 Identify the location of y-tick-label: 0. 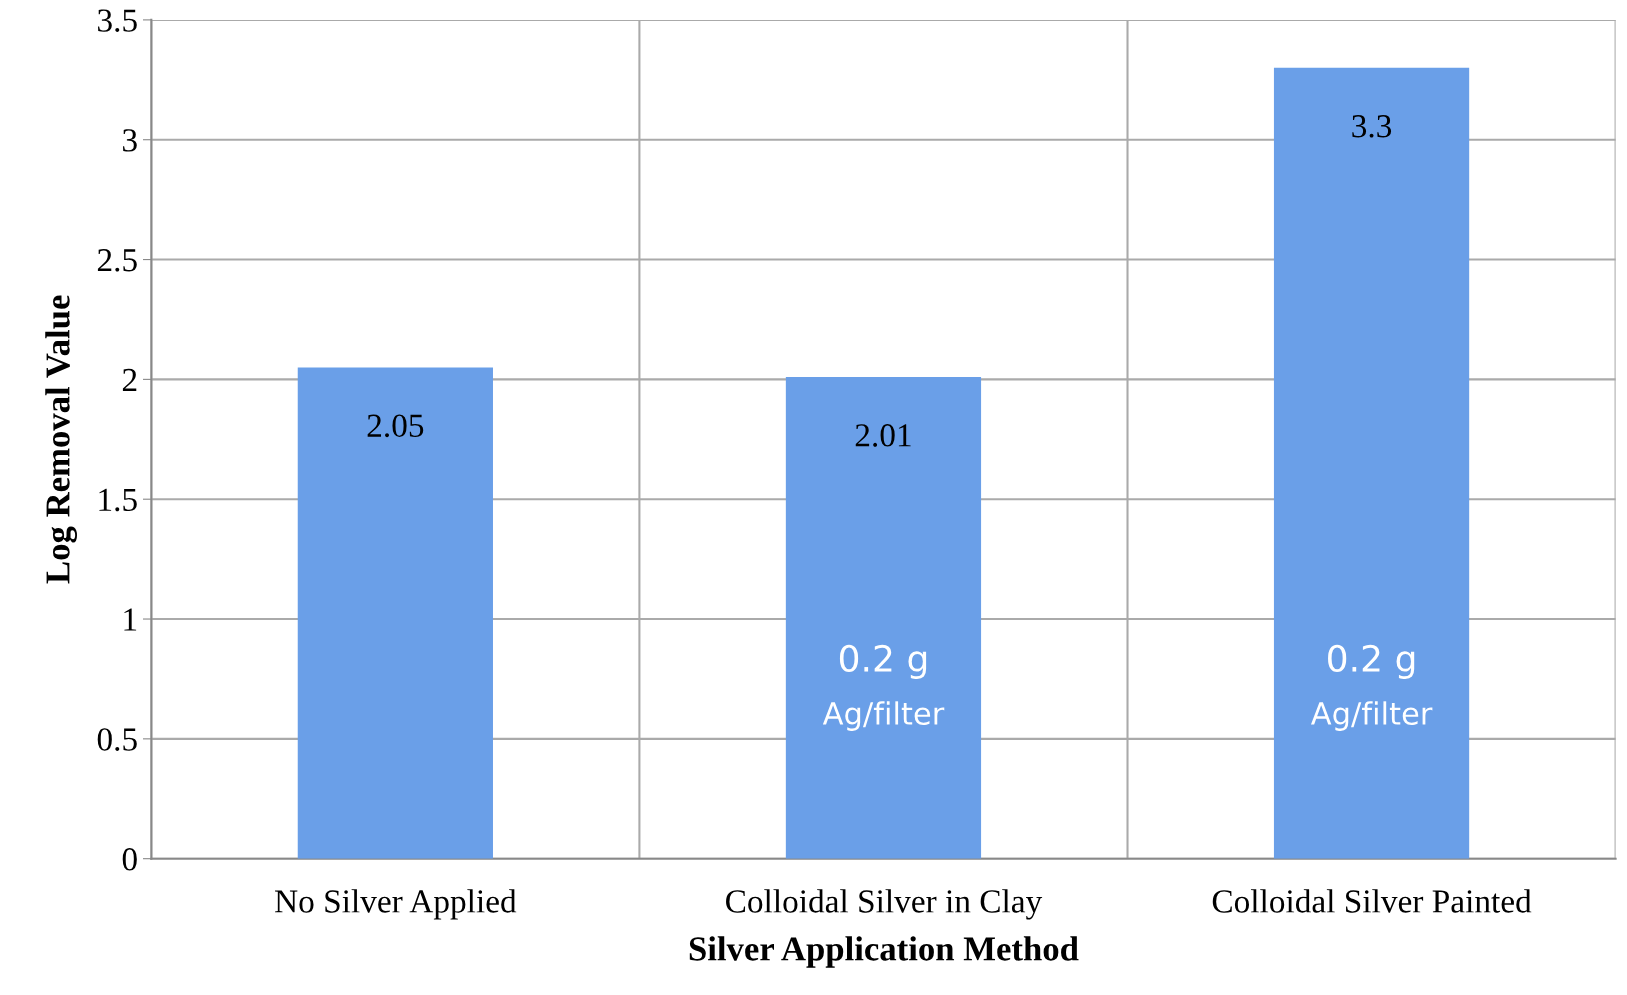
(129, 859).